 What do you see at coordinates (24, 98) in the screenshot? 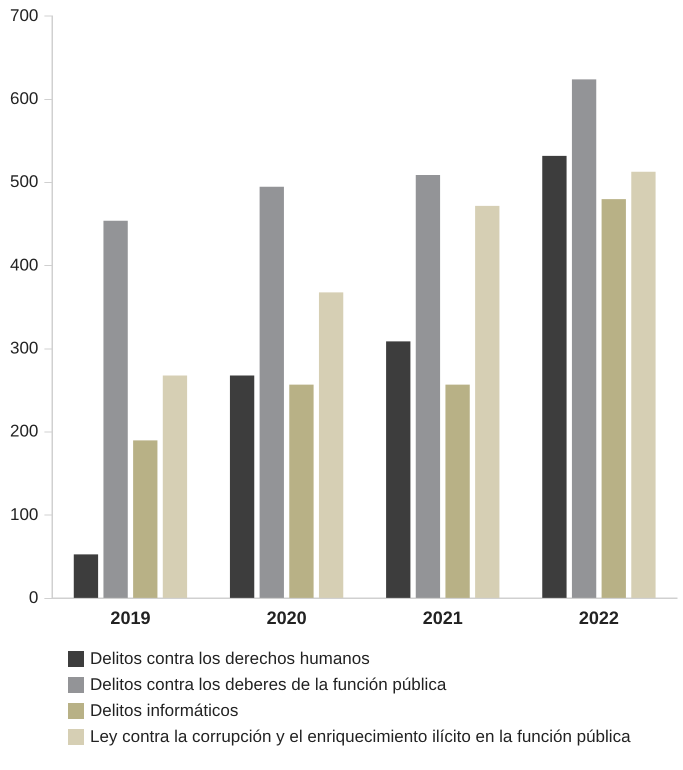
I see `y-tick-label: 600` at bounding box center [24, 98].